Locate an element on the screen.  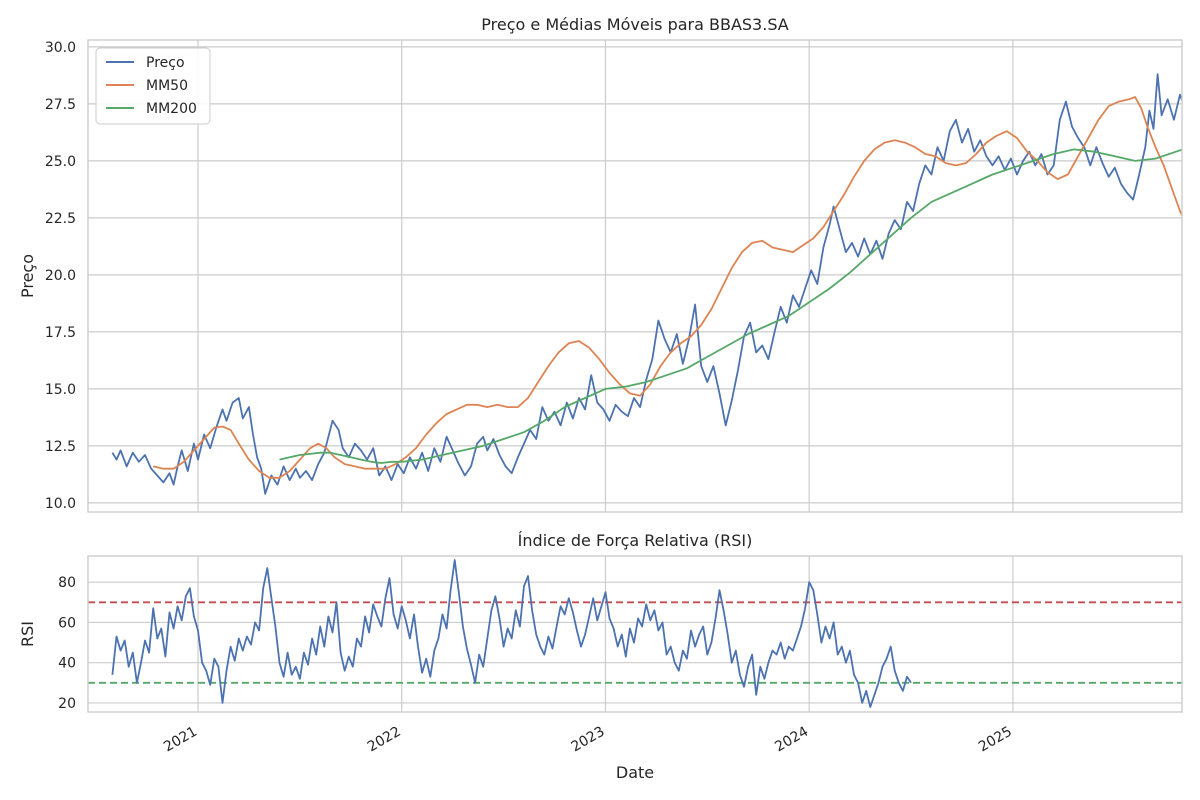
chart-title: Índice de Força Relativa (RSI) is located at coordinates (635, 540).